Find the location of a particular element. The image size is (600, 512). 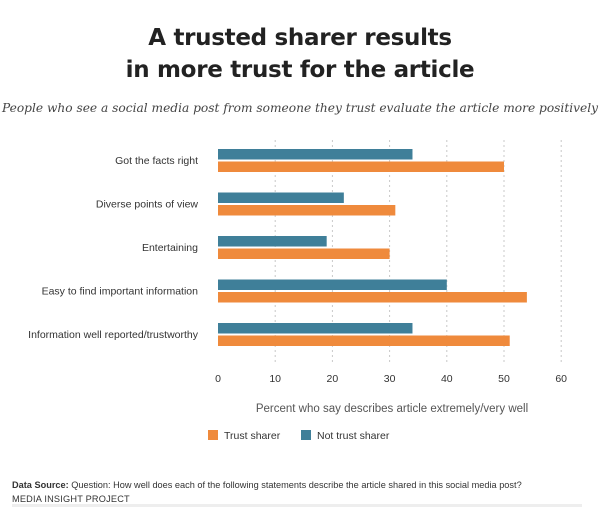

data-source-label: Data Source: is located at coordinates (40, 485).